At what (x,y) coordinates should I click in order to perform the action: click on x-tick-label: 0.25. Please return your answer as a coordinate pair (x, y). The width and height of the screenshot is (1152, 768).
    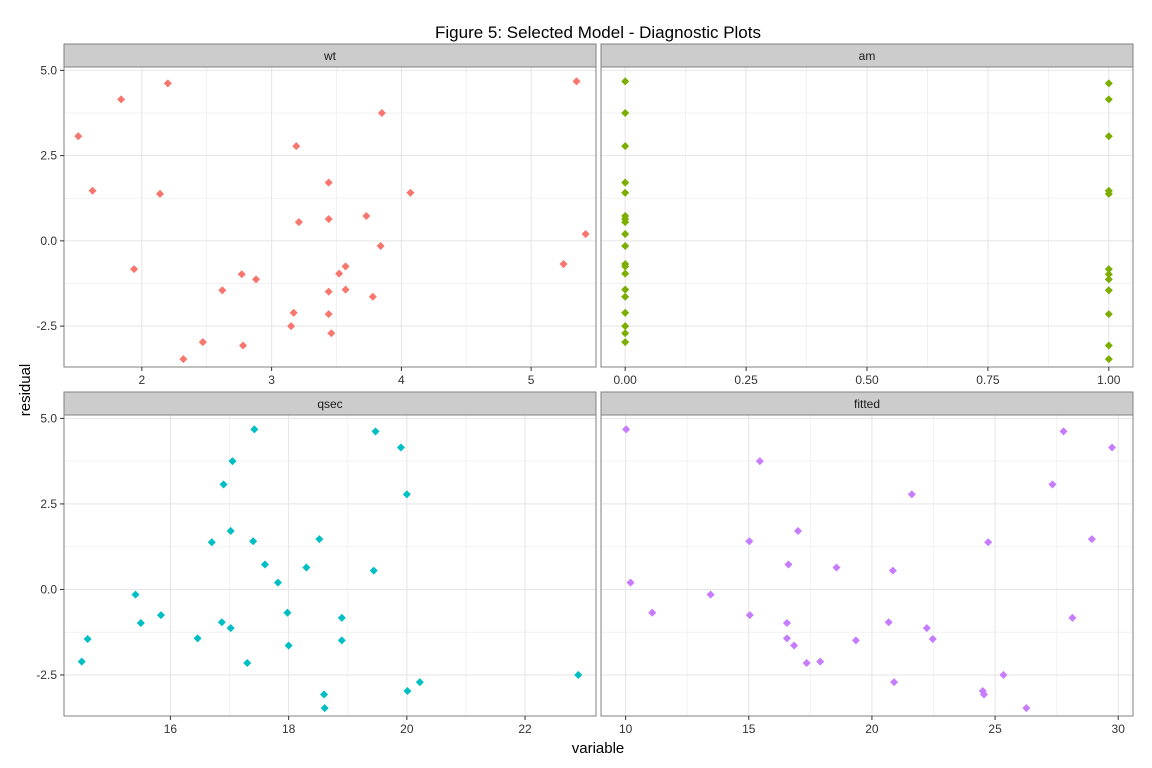
    Looking at the image, I should click on (746, 380).